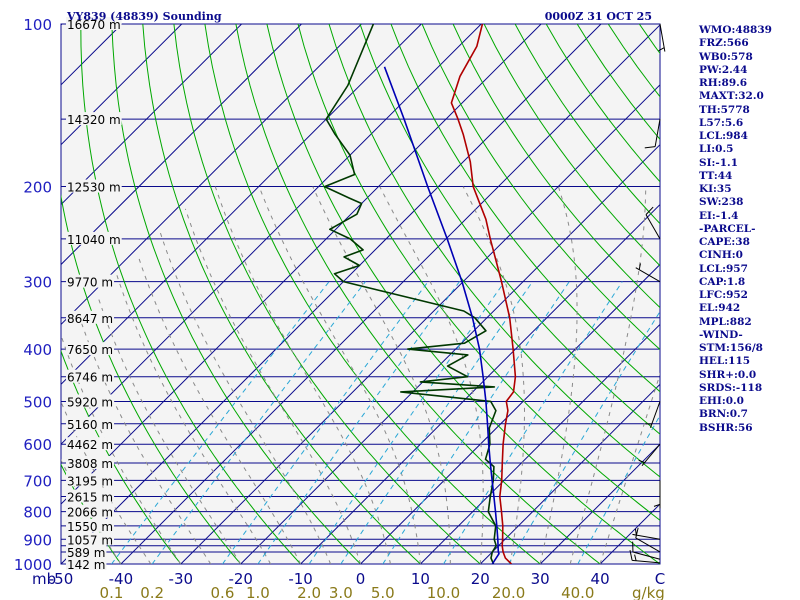 This screenshot has width=800, height=600. I want to click on pressure-label: 100, so click(37, 25).